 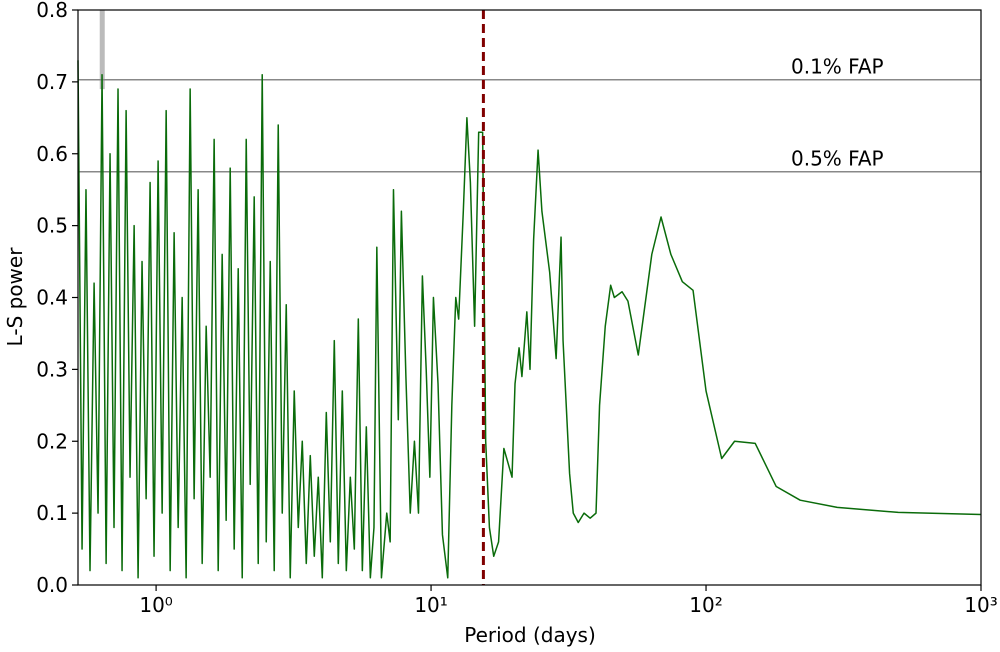 I want to click on x-tick-label: 10¹, so click(x=430, y=605).